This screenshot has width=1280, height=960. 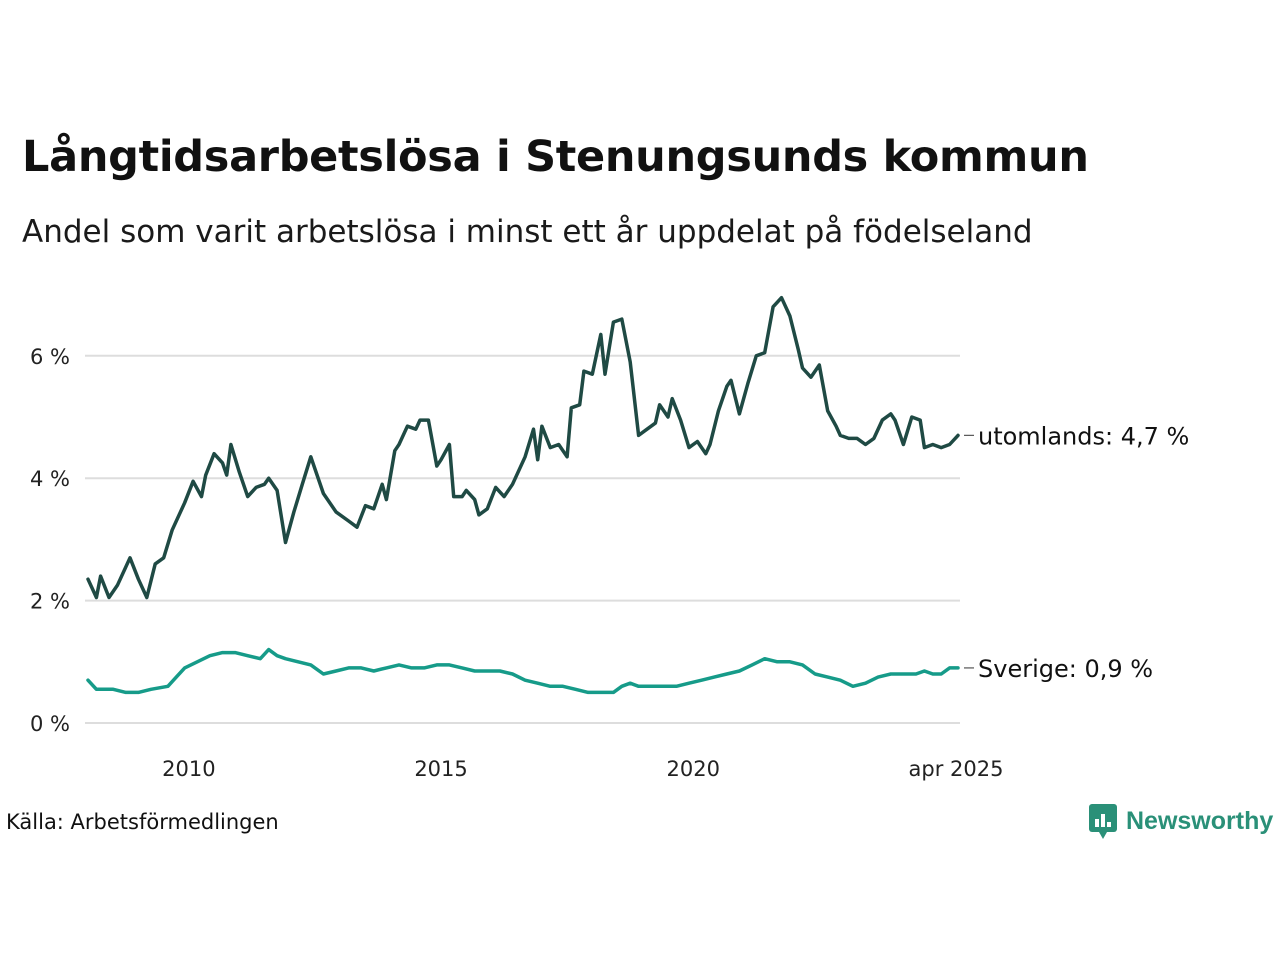 What do you see at coordinates (956, 769) in the screenshot?
I see `x-tick-label: apr 2025` at bounding box center [956, 769].